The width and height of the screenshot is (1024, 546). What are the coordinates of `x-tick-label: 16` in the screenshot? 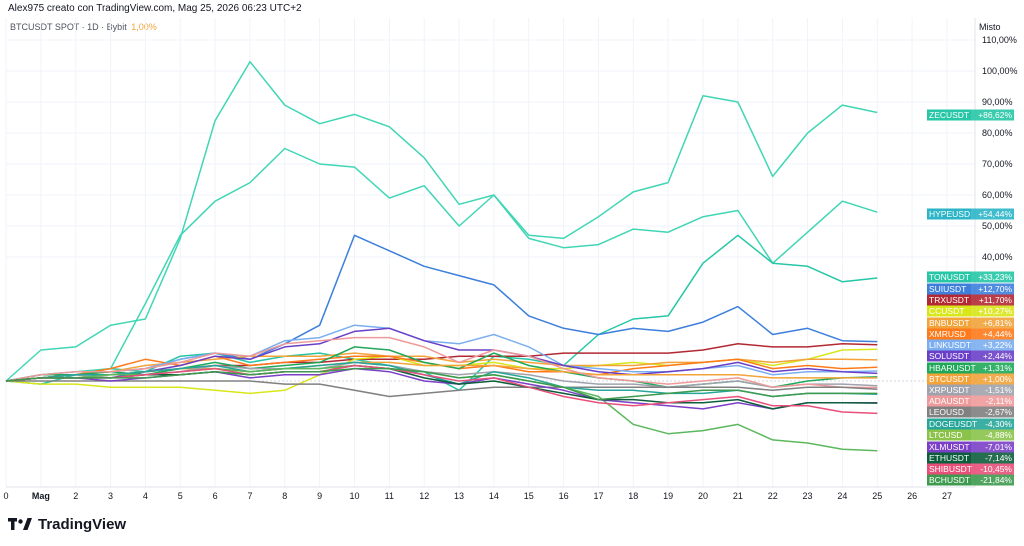 It's located at (564, 496).